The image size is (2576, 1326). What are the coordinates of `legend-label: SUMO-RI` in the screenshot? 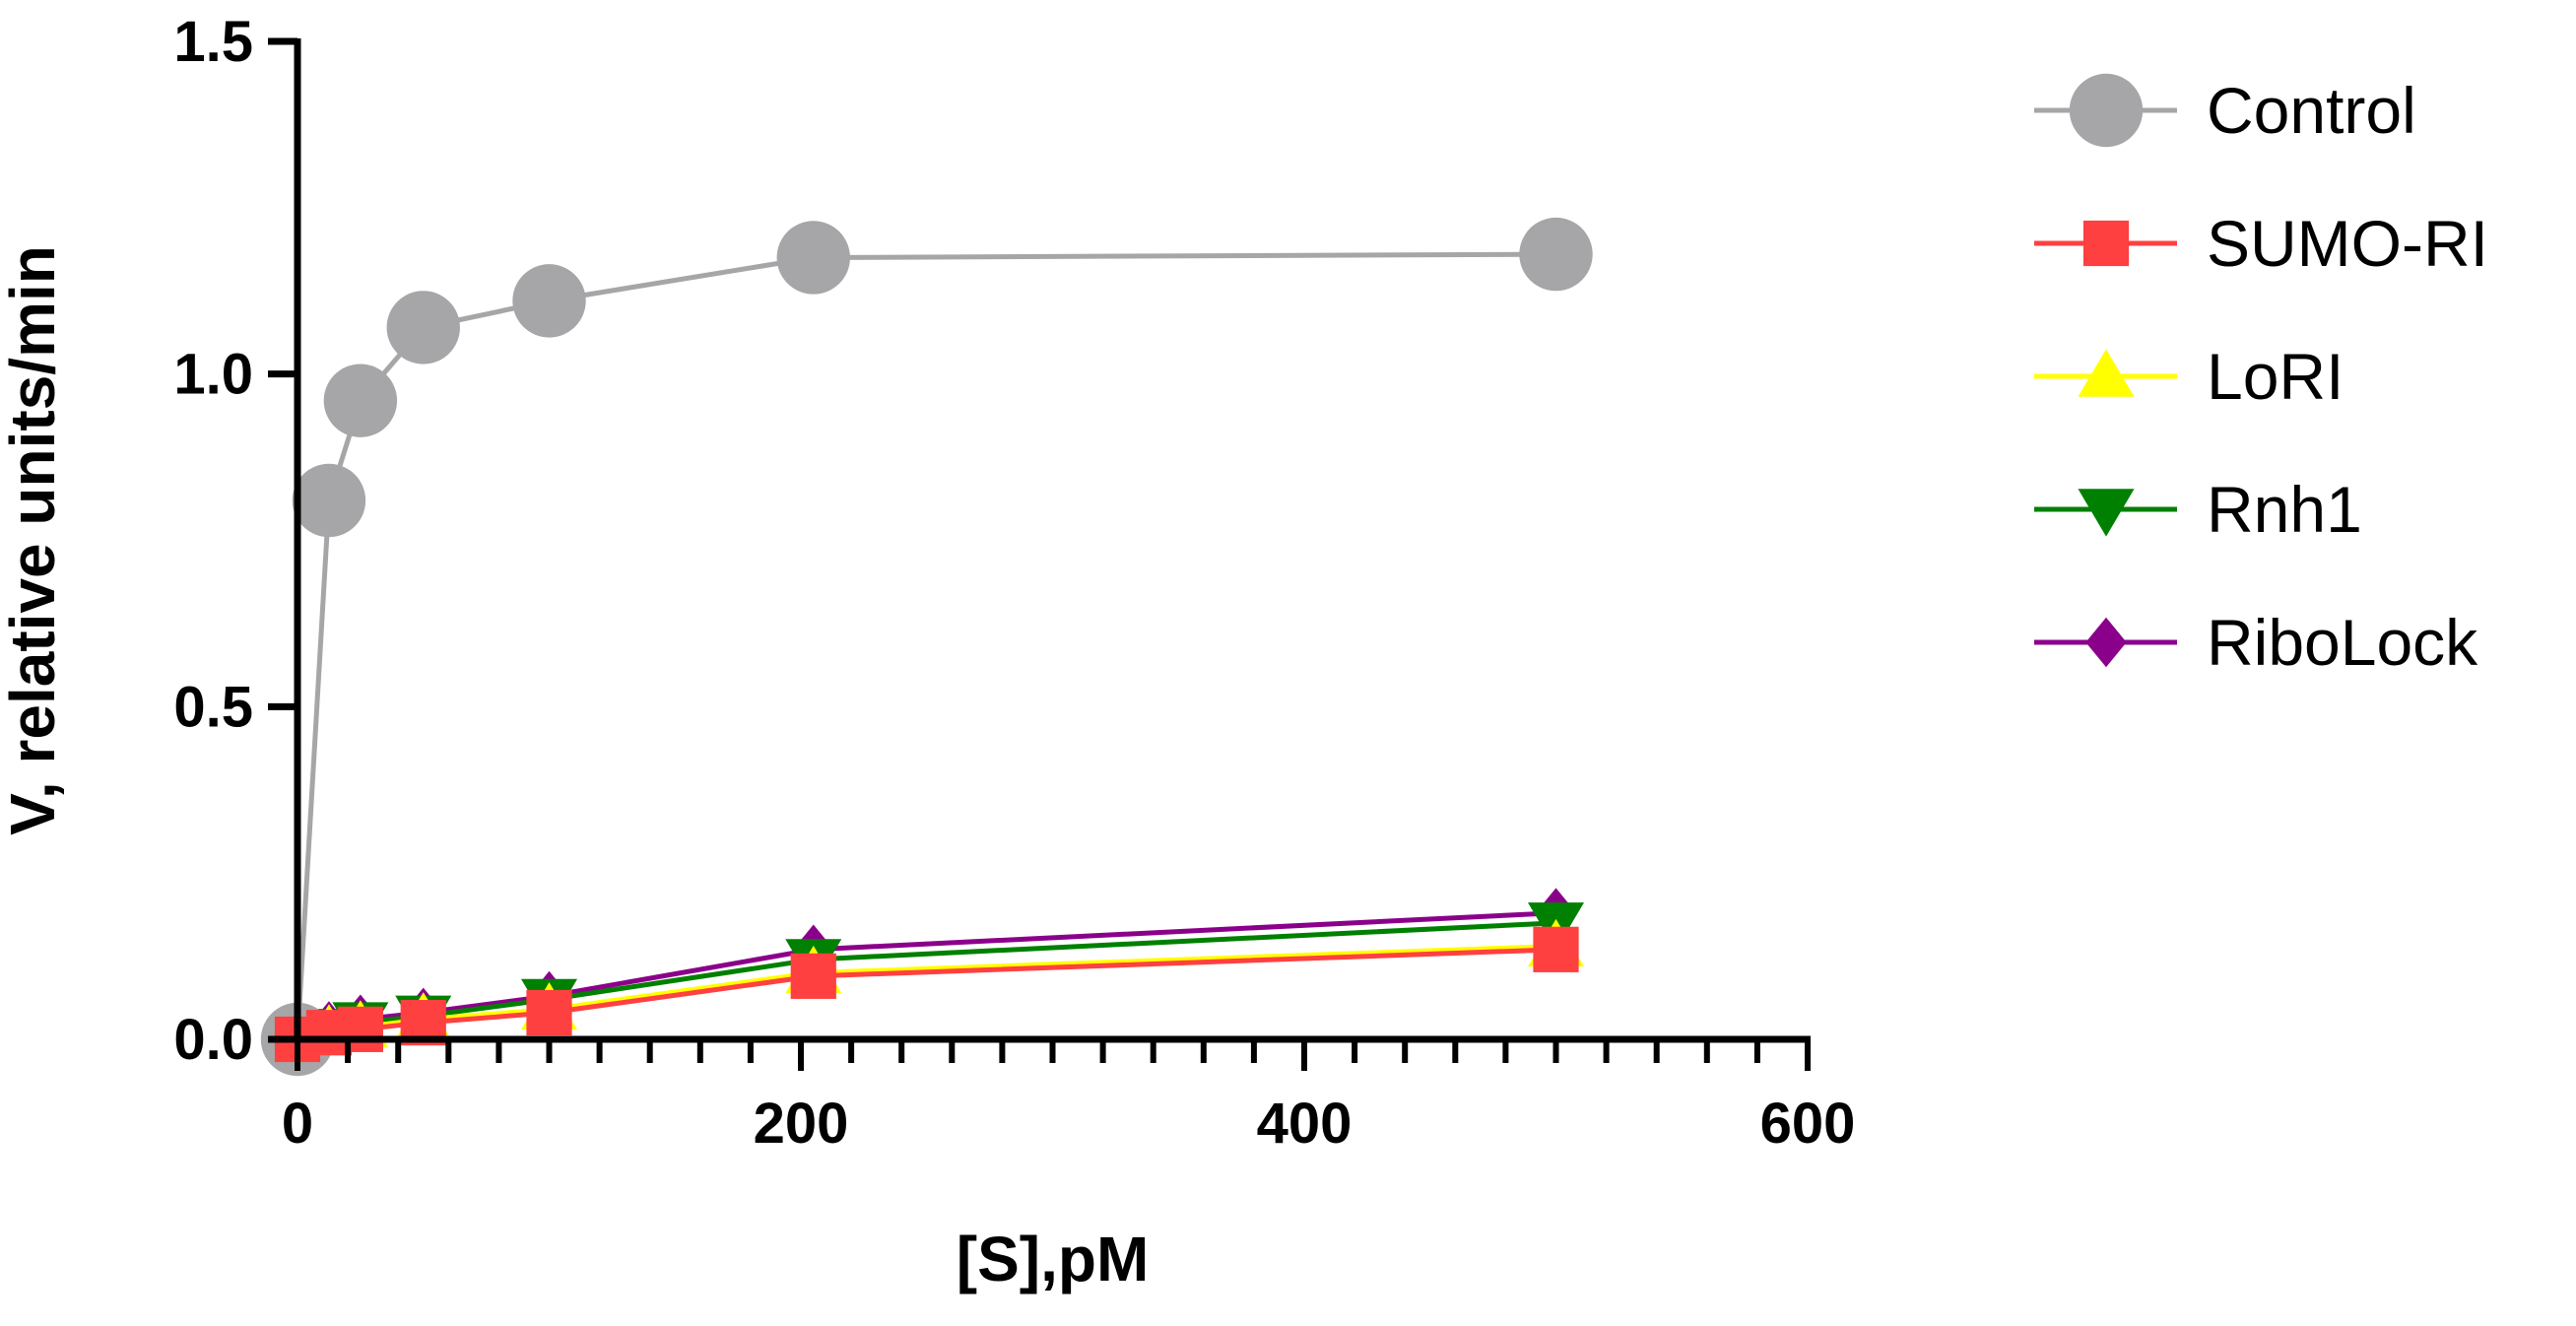 It's located at (2348, 243).